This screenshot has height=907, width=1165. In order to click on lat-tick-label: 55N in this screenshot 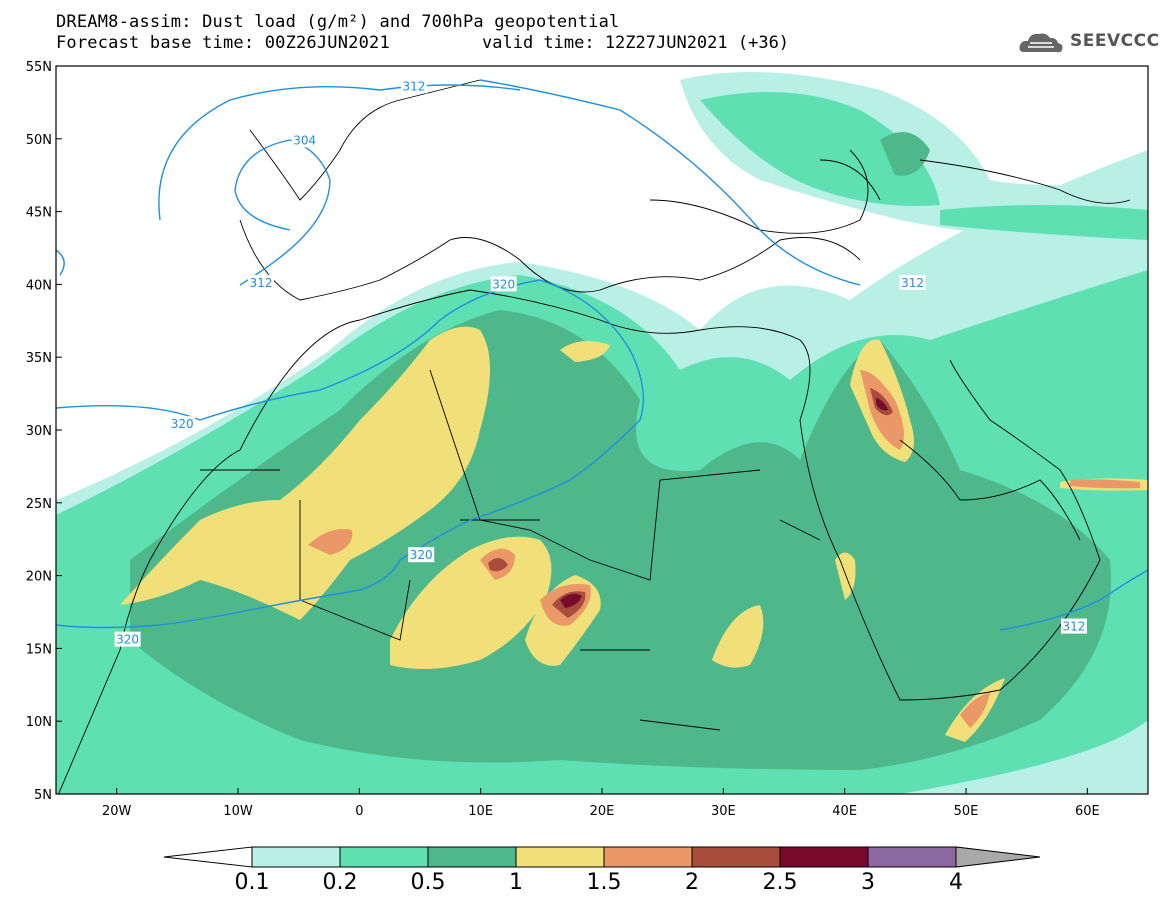, I will do `click(39, 67)`.